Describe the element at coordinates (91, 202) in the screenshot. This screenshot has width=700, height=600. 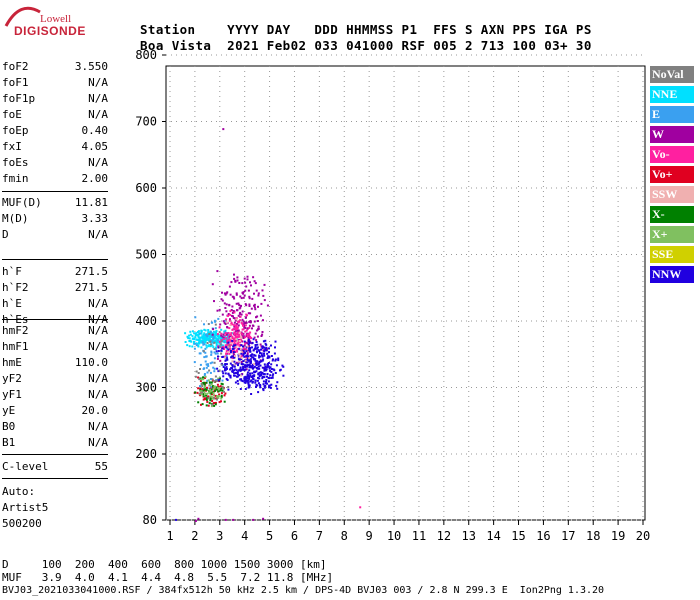
I see `param-value: 11.81` at that location.